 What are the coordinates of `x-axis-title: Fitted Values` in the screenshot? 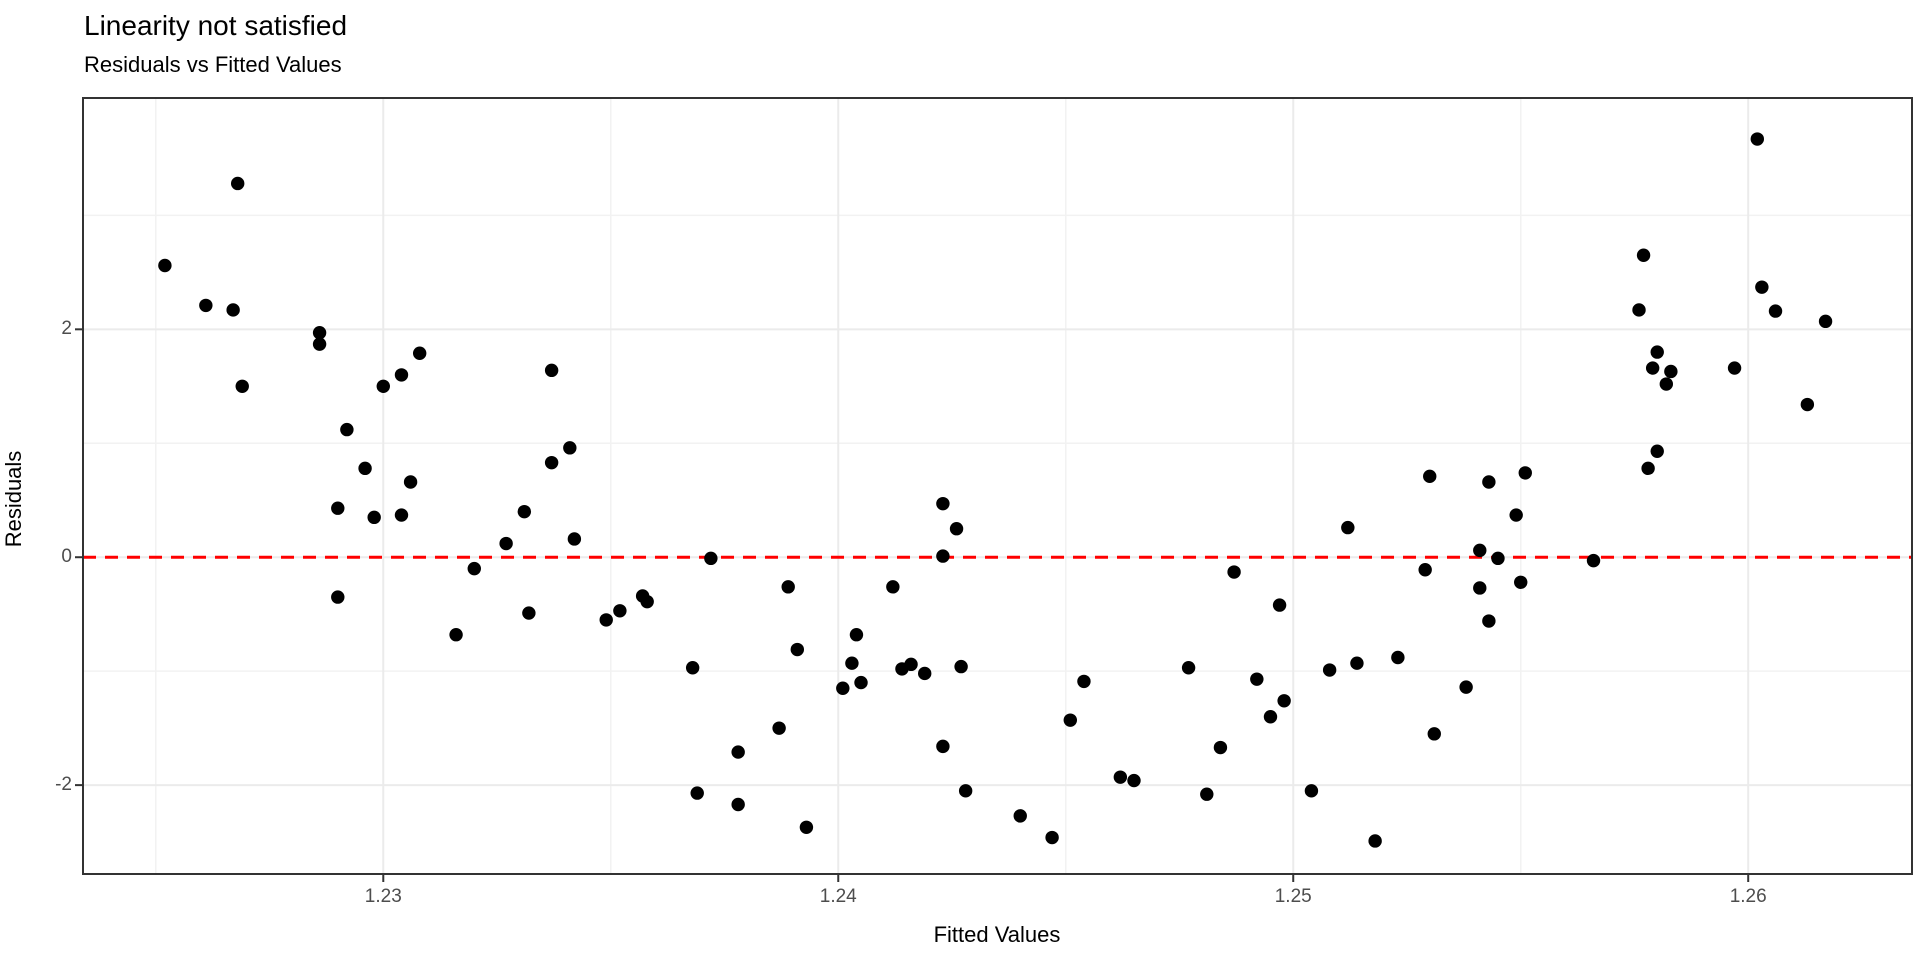 It's located at (997, 934).